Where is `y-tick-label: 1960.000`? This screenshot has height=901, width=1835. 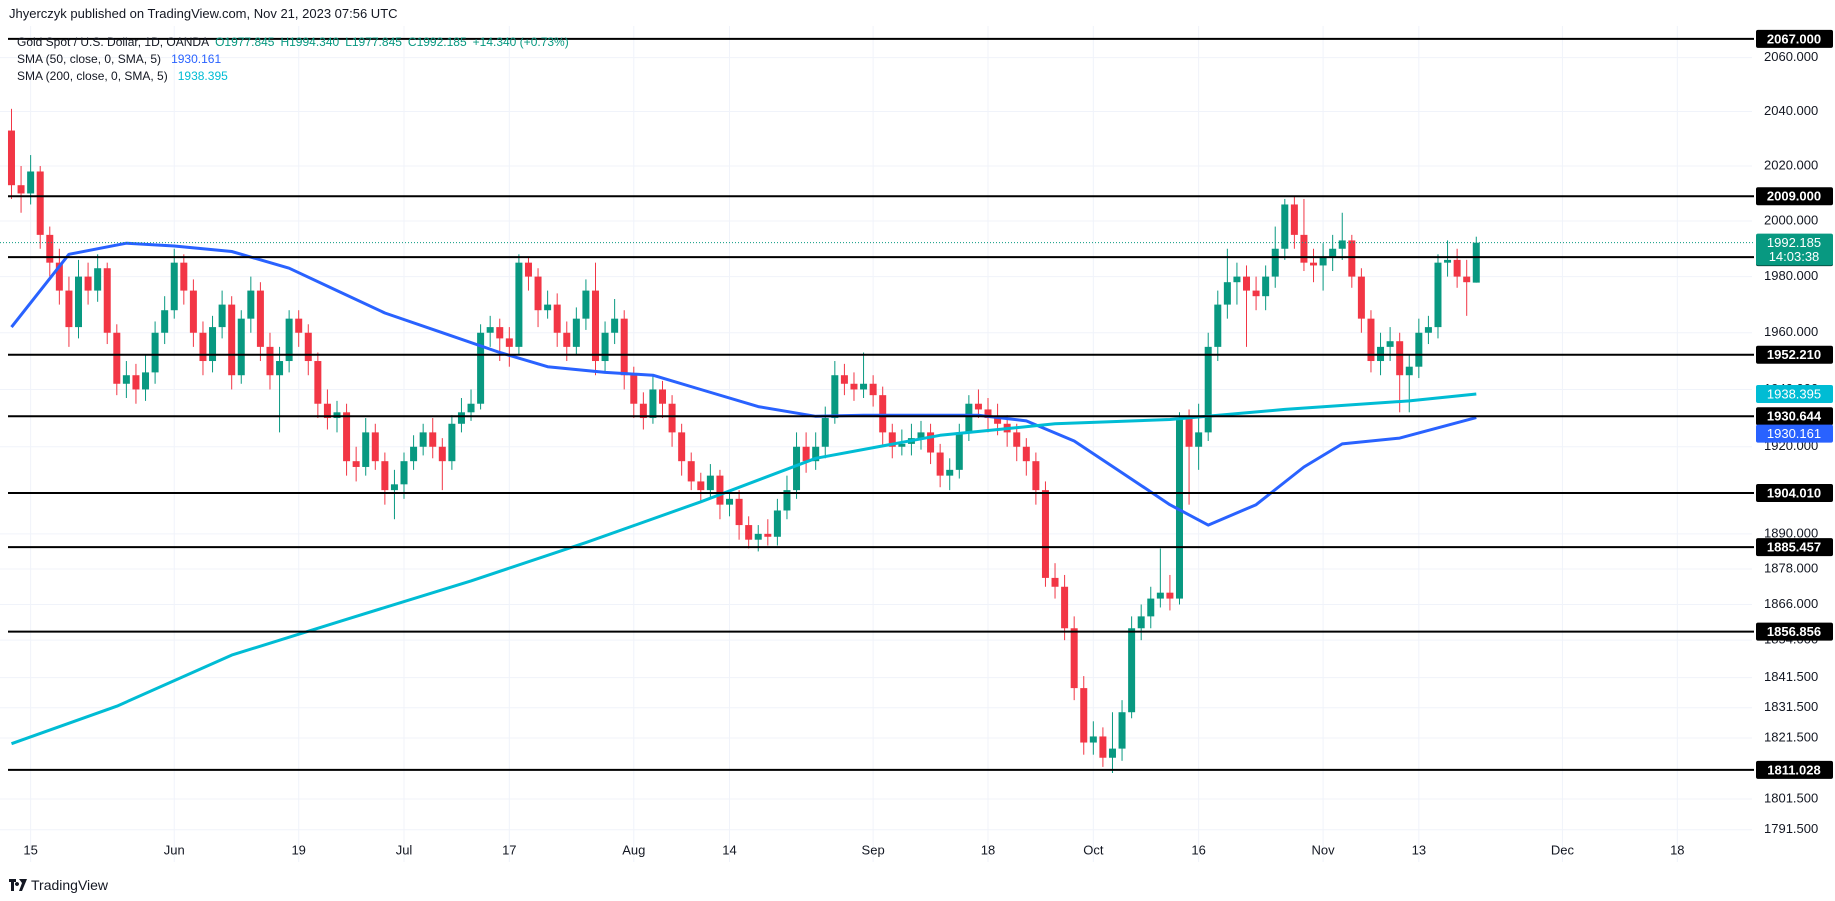 y-tick-label: 1960.000 is located at coordinates (1791, 331).